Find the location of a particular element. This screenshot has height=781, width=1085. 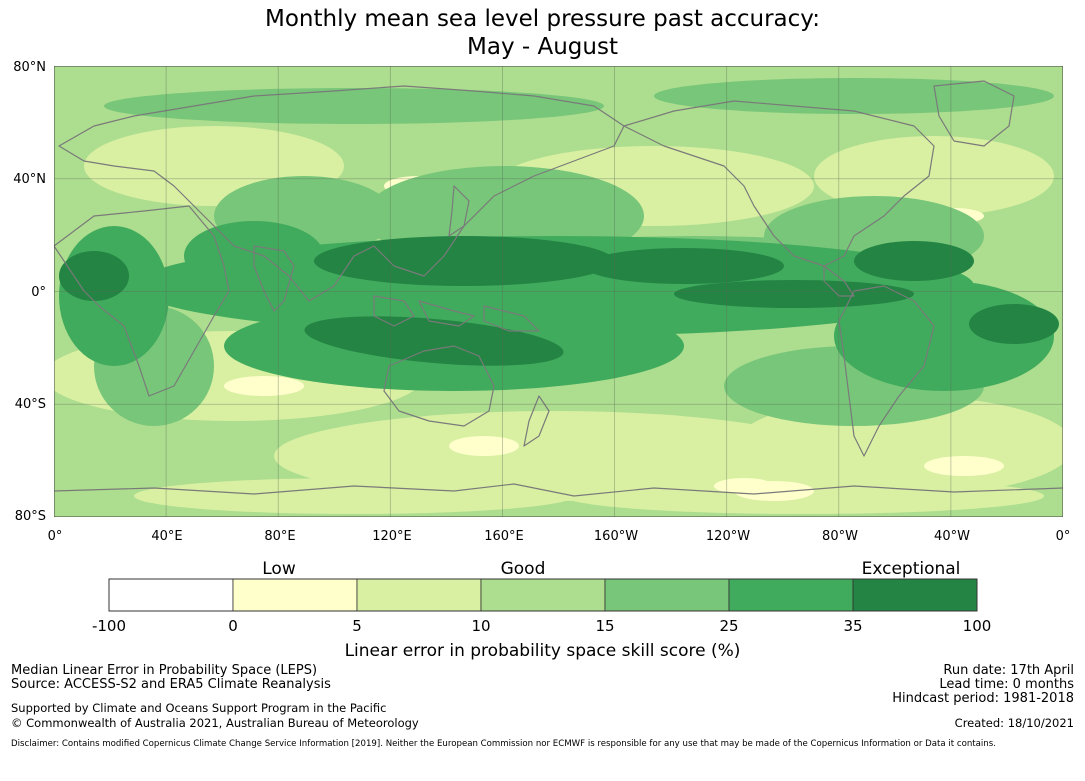

lat-label-80n: 80°N is located at coordinates (29, 67).